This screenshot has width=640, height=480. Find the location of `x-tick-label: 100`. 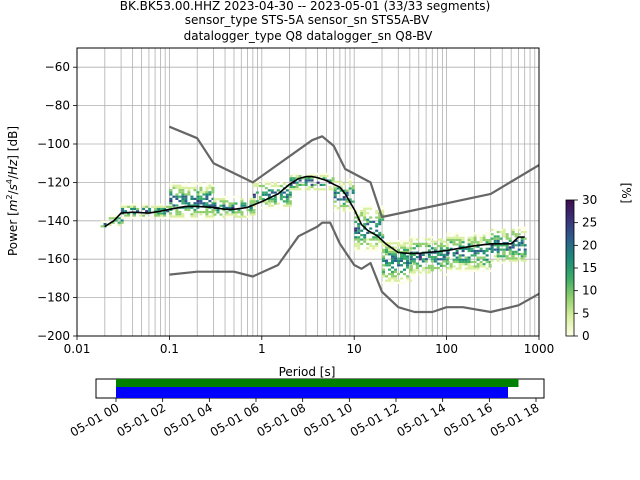

x-tick-label: 100 is located at coordinates (446, 349).